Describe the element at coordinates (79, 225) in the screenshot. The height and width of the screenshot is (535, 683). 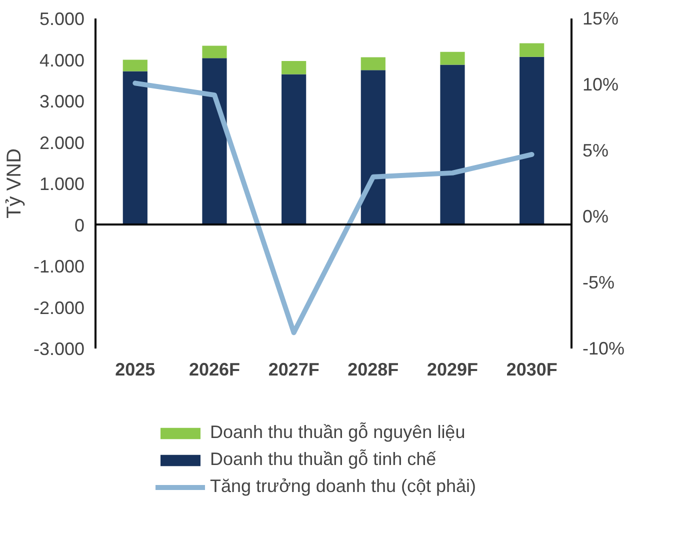
I see `y-tick-label: 0` at that location.